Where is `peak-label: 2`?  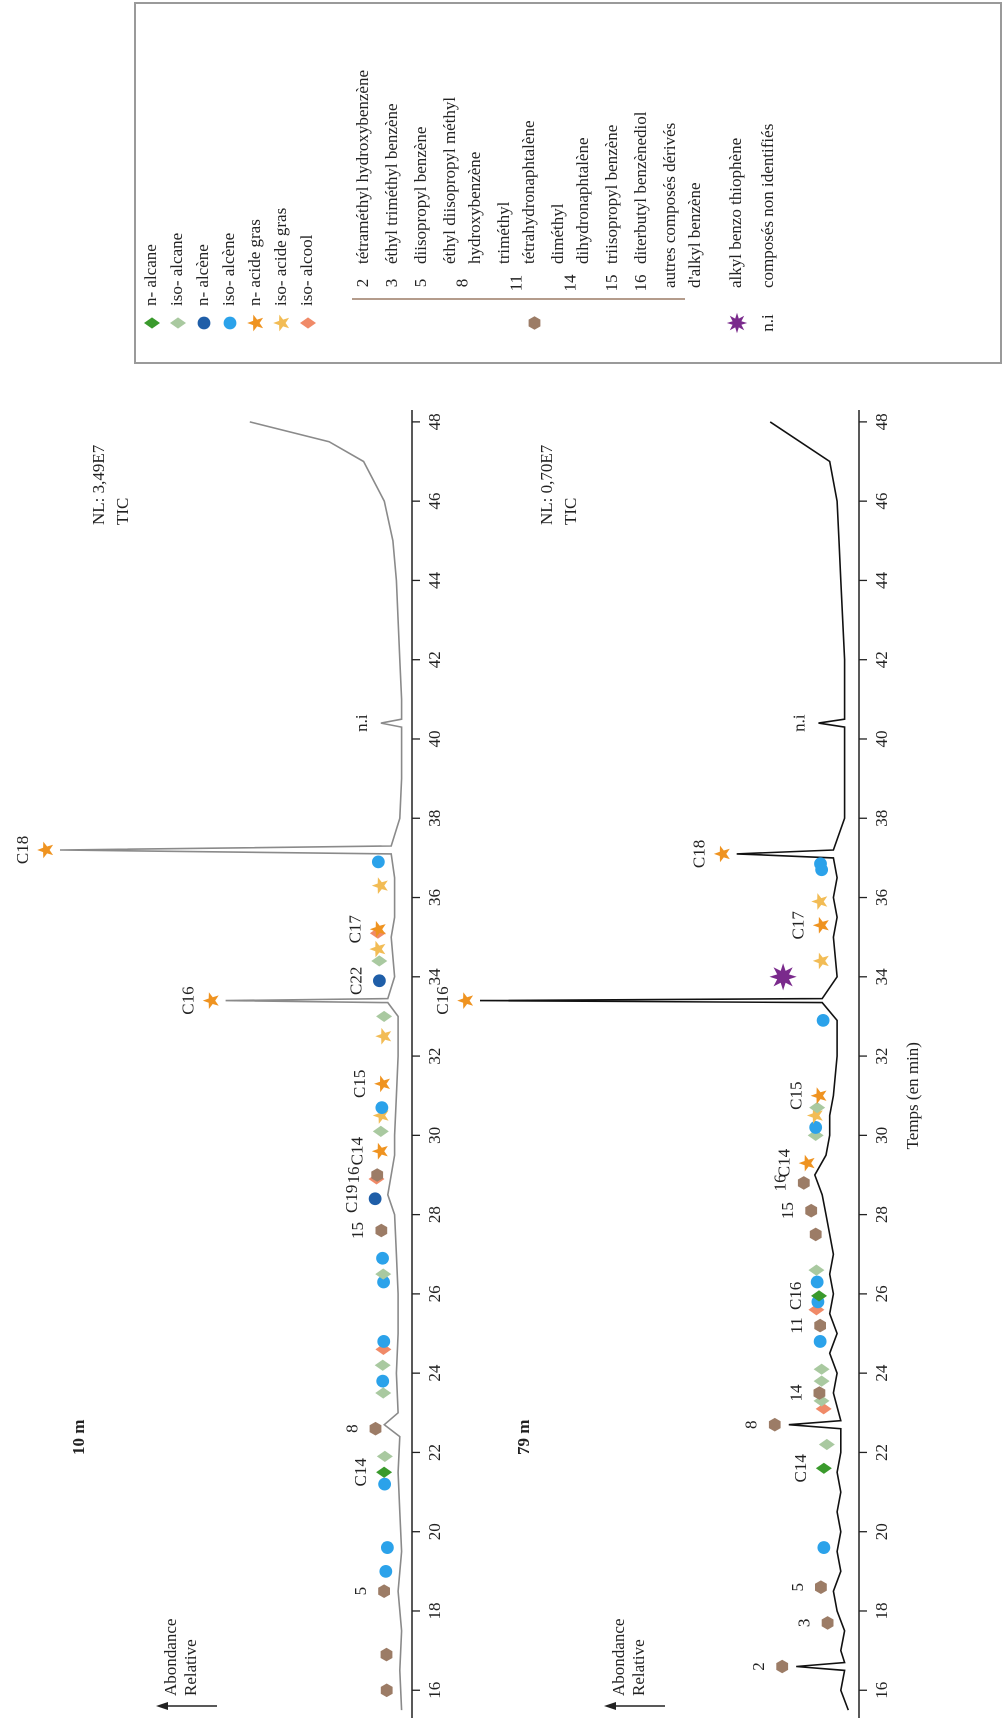 peak-label: 2 is located at coordinates (758, 1666).